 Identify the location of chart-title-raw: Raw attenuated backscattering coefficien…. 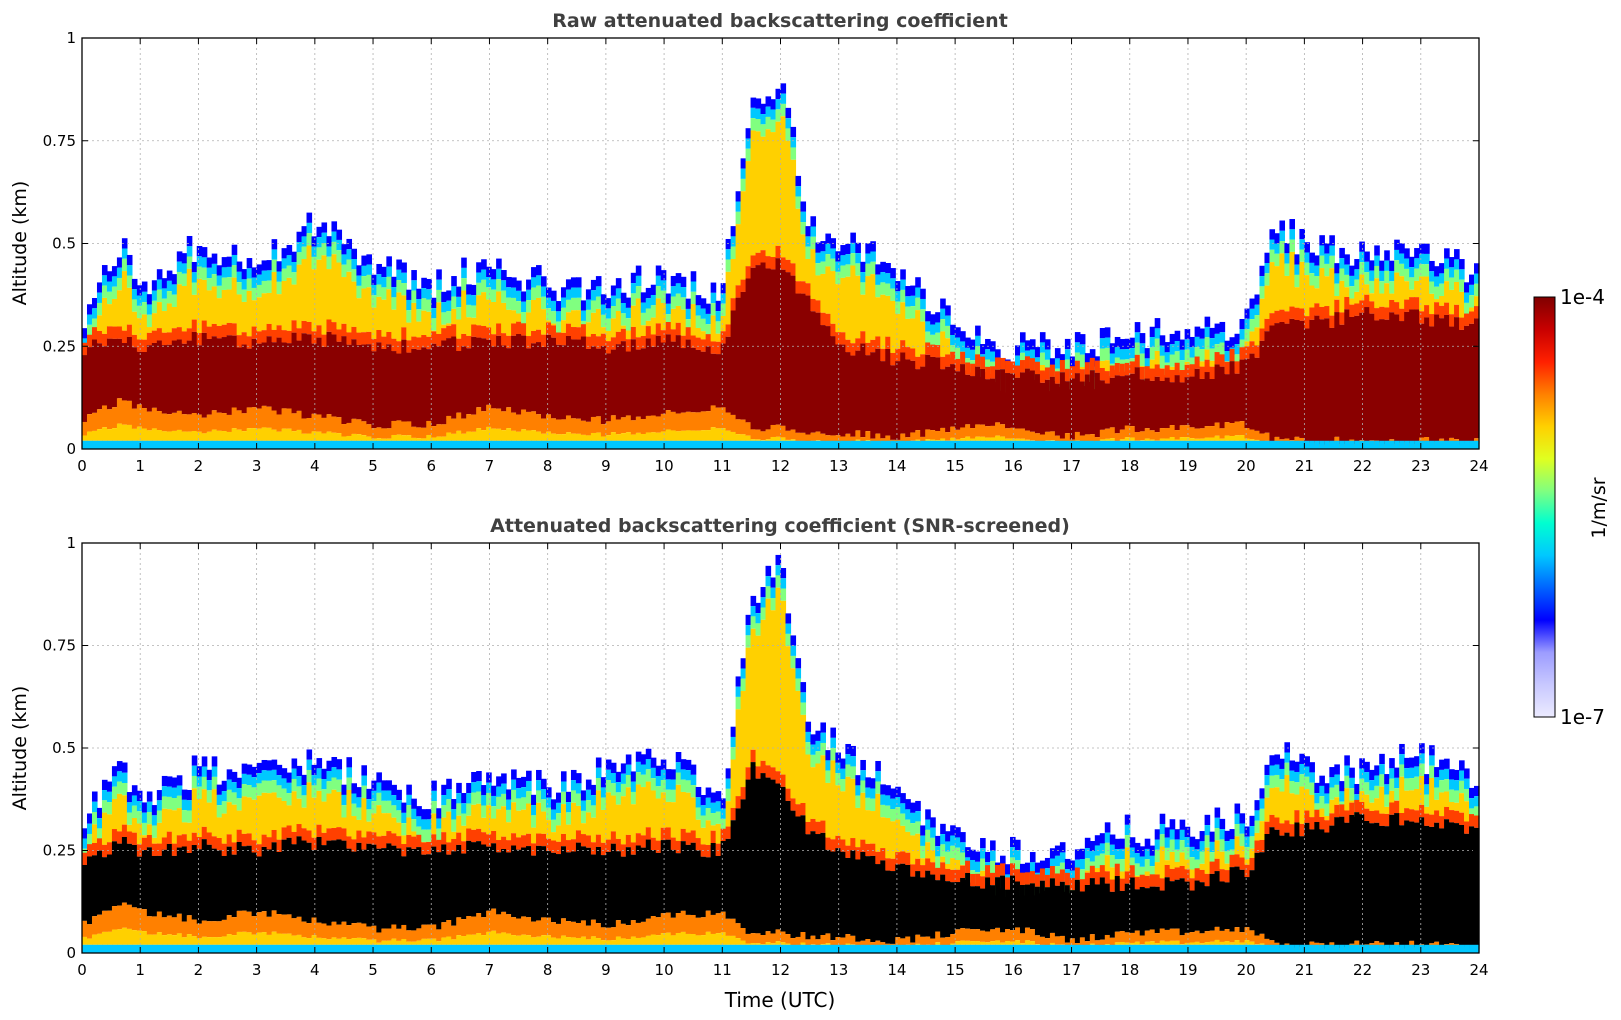
(780, 21).